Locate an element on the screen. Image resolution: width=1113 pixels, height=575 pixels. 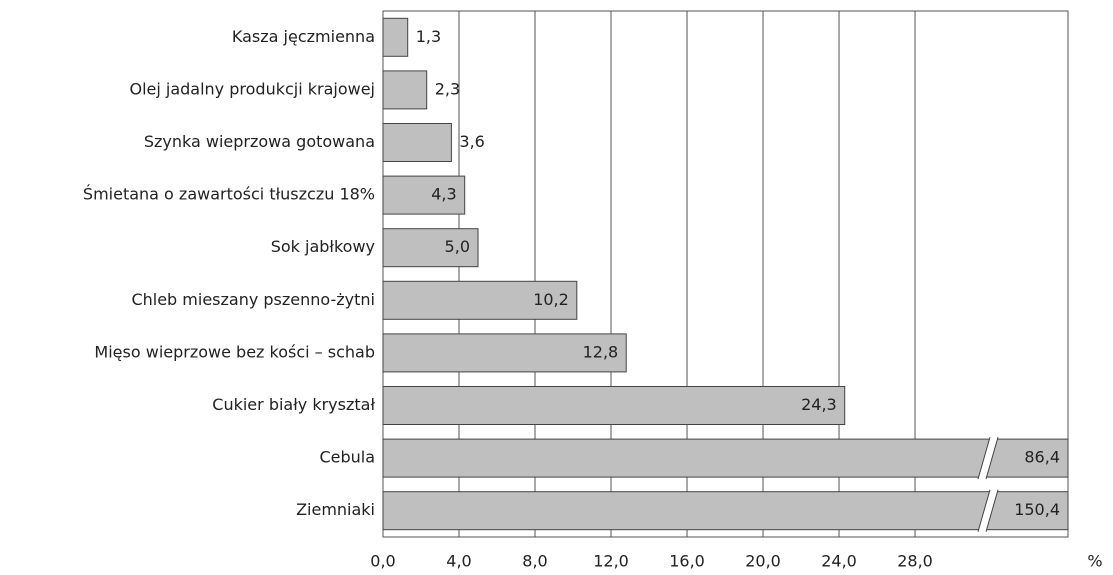
x-unit: % is located at coordinates (1094, 561).